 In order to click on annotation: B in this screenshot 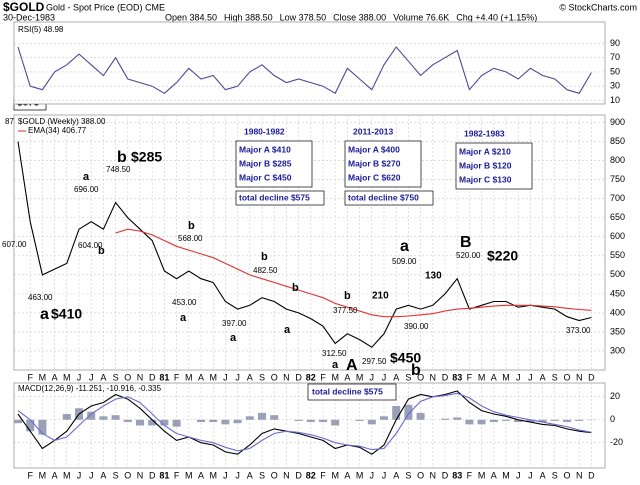, I will do `click(466, 242)`.